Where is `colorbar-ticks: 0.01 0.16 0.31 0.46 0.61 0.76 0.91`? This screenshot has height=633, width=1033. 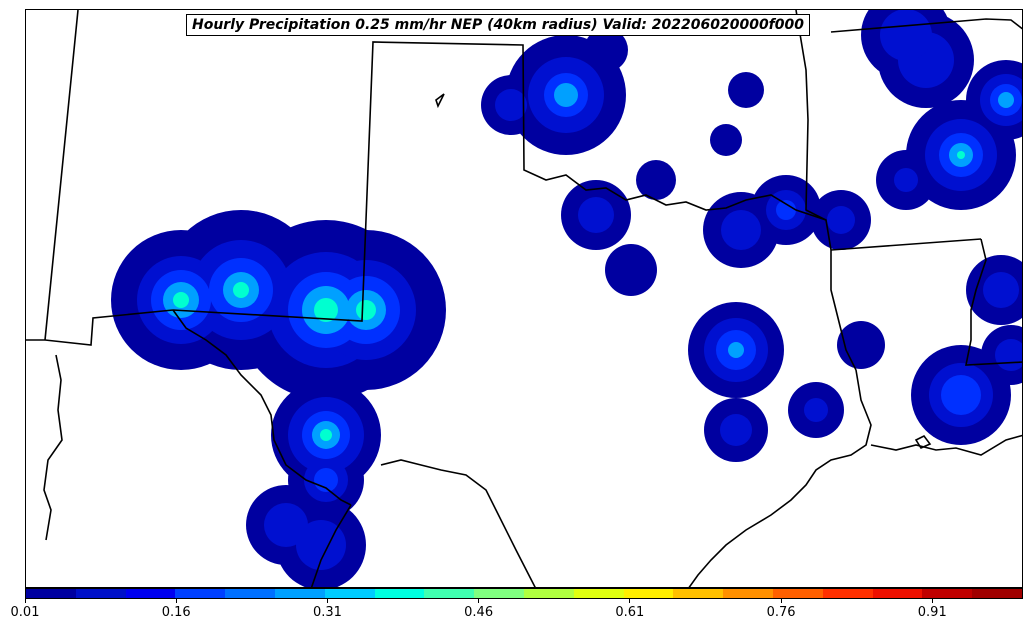 colorbar-ticks: 0.01 0.16 0.31 0.46 0.61 0.76 0.91 is located at coordinates (517, 614).